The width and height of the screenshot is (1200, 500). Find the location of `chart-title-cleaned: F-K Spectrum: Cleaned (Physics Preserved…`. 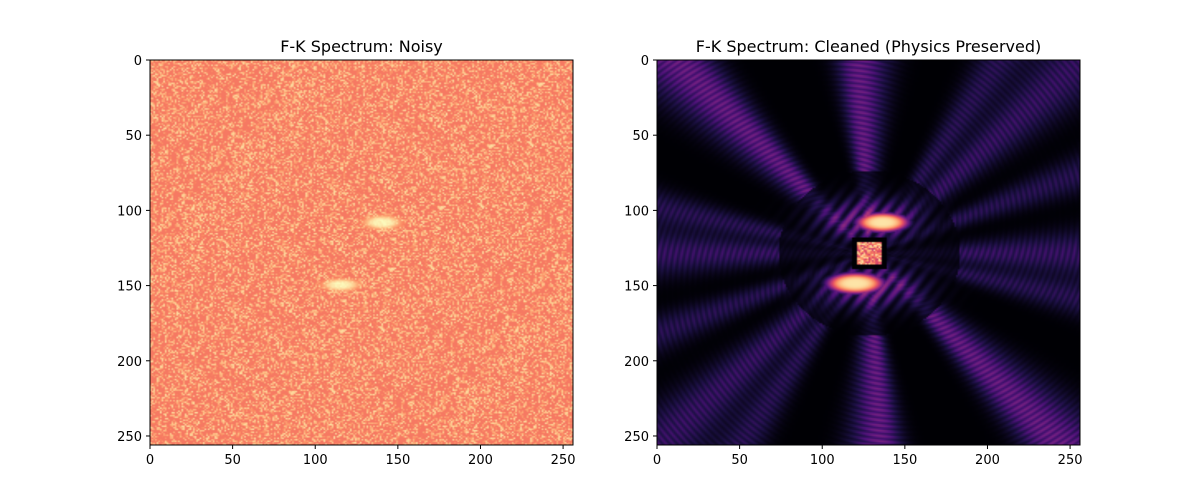

chart-title-cleaned: F-K Spectrum: Cleaned (Physics Preserved… is located at coordinates (868, 46).